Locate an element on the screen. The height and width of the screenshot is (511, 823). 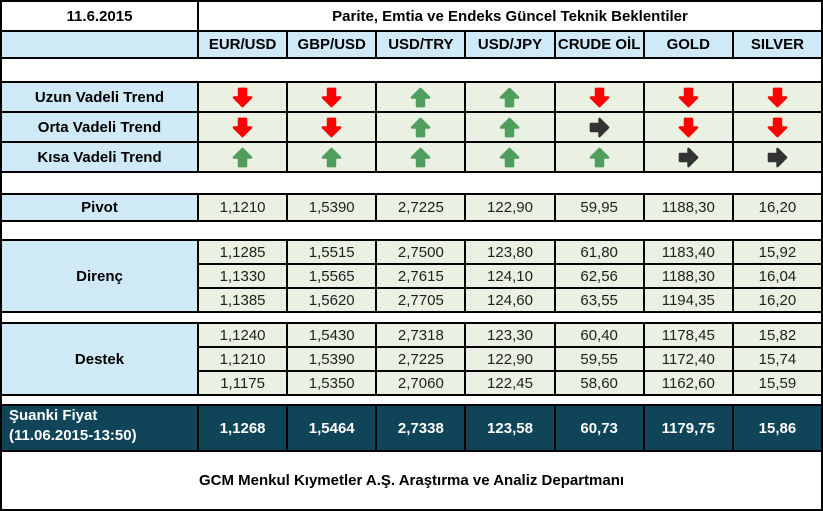
support-value-cell: 1178,45 is located at coordinates (688, 335).